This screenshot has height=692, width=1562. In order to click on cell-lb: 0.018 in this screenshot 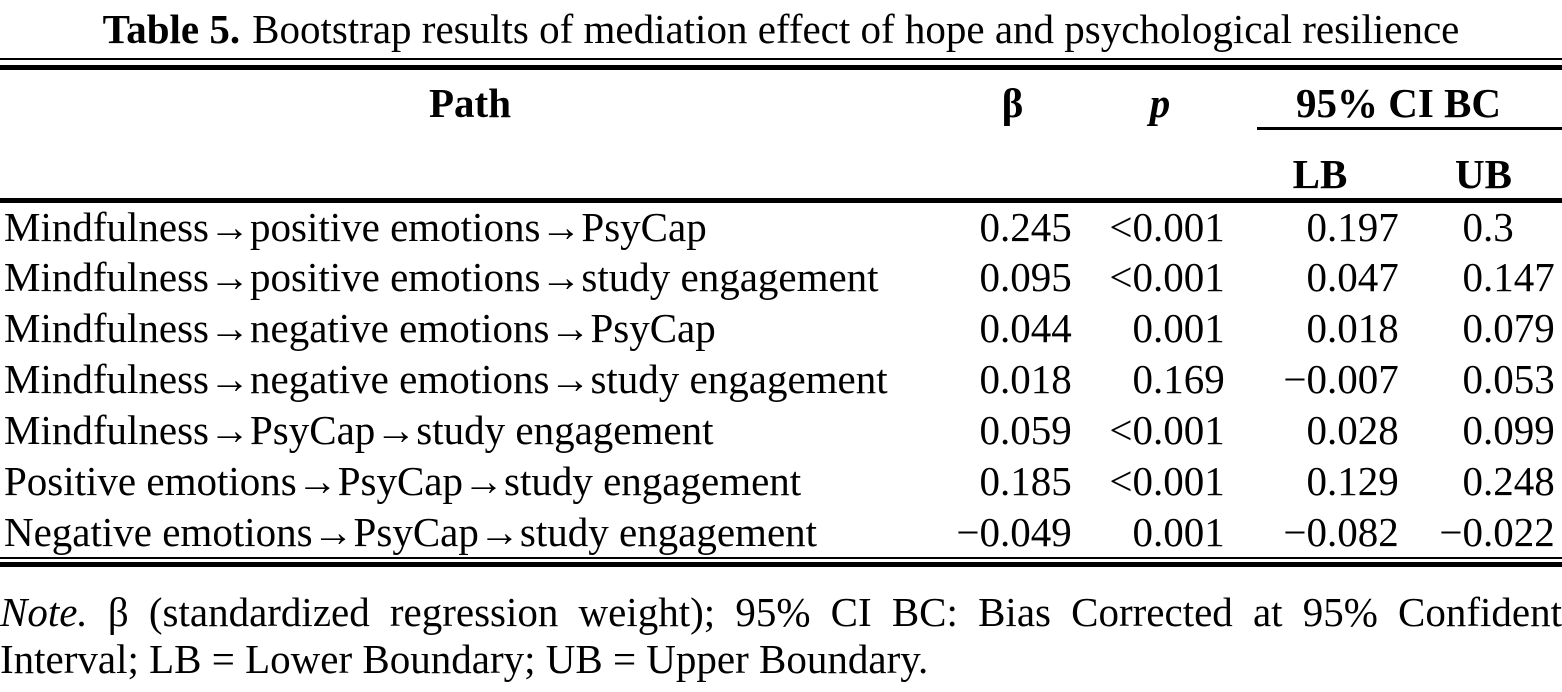, I will do `click(1320, 328)`.